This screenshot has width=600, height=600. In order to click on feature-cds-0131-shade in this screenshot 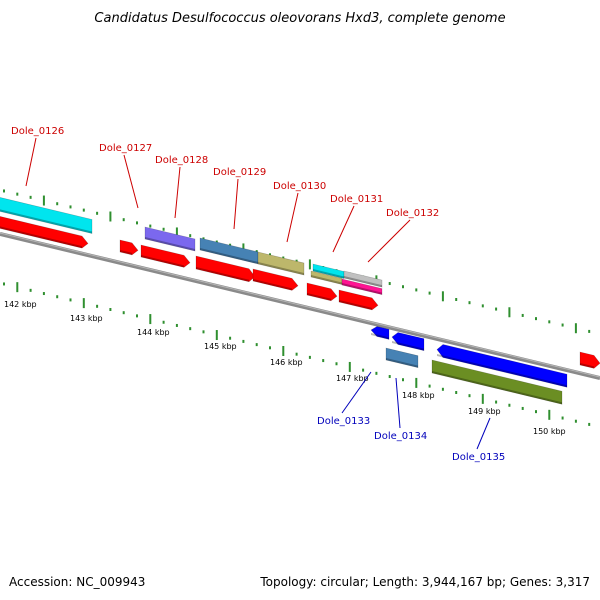, I will do `click(319, 297)`.